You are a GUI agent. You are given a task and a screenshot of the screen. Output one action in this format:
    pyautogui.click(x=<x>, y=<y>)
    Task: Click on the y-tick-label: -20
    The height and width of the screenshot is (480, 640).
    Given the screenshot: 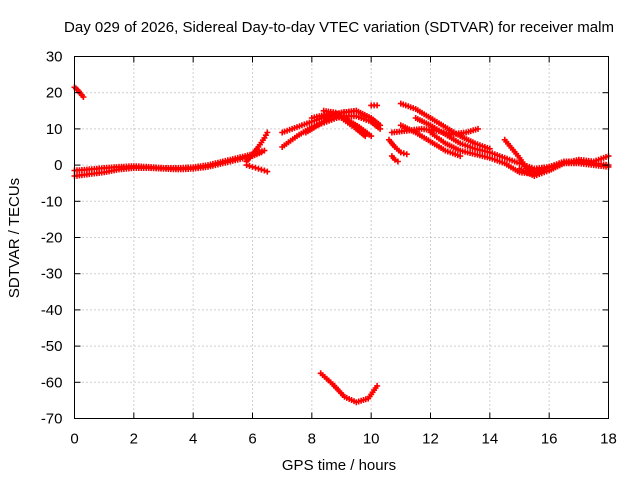 What is the action you would take?
    pyautogui.click(x=52, y=238)
    